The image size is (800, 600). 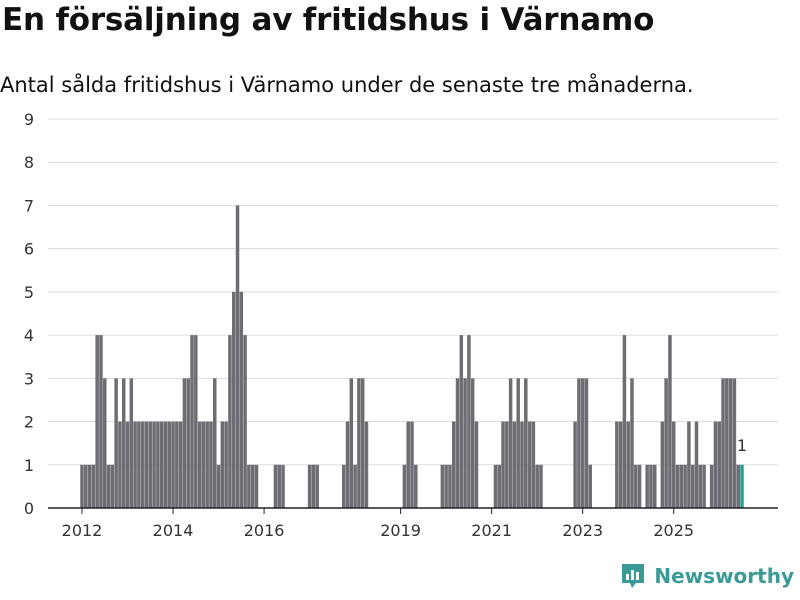 What do you see at coordinates (673, 530) in the screenshot?
I see `x-tick-label: 2025` at bounding box center [673, 530].